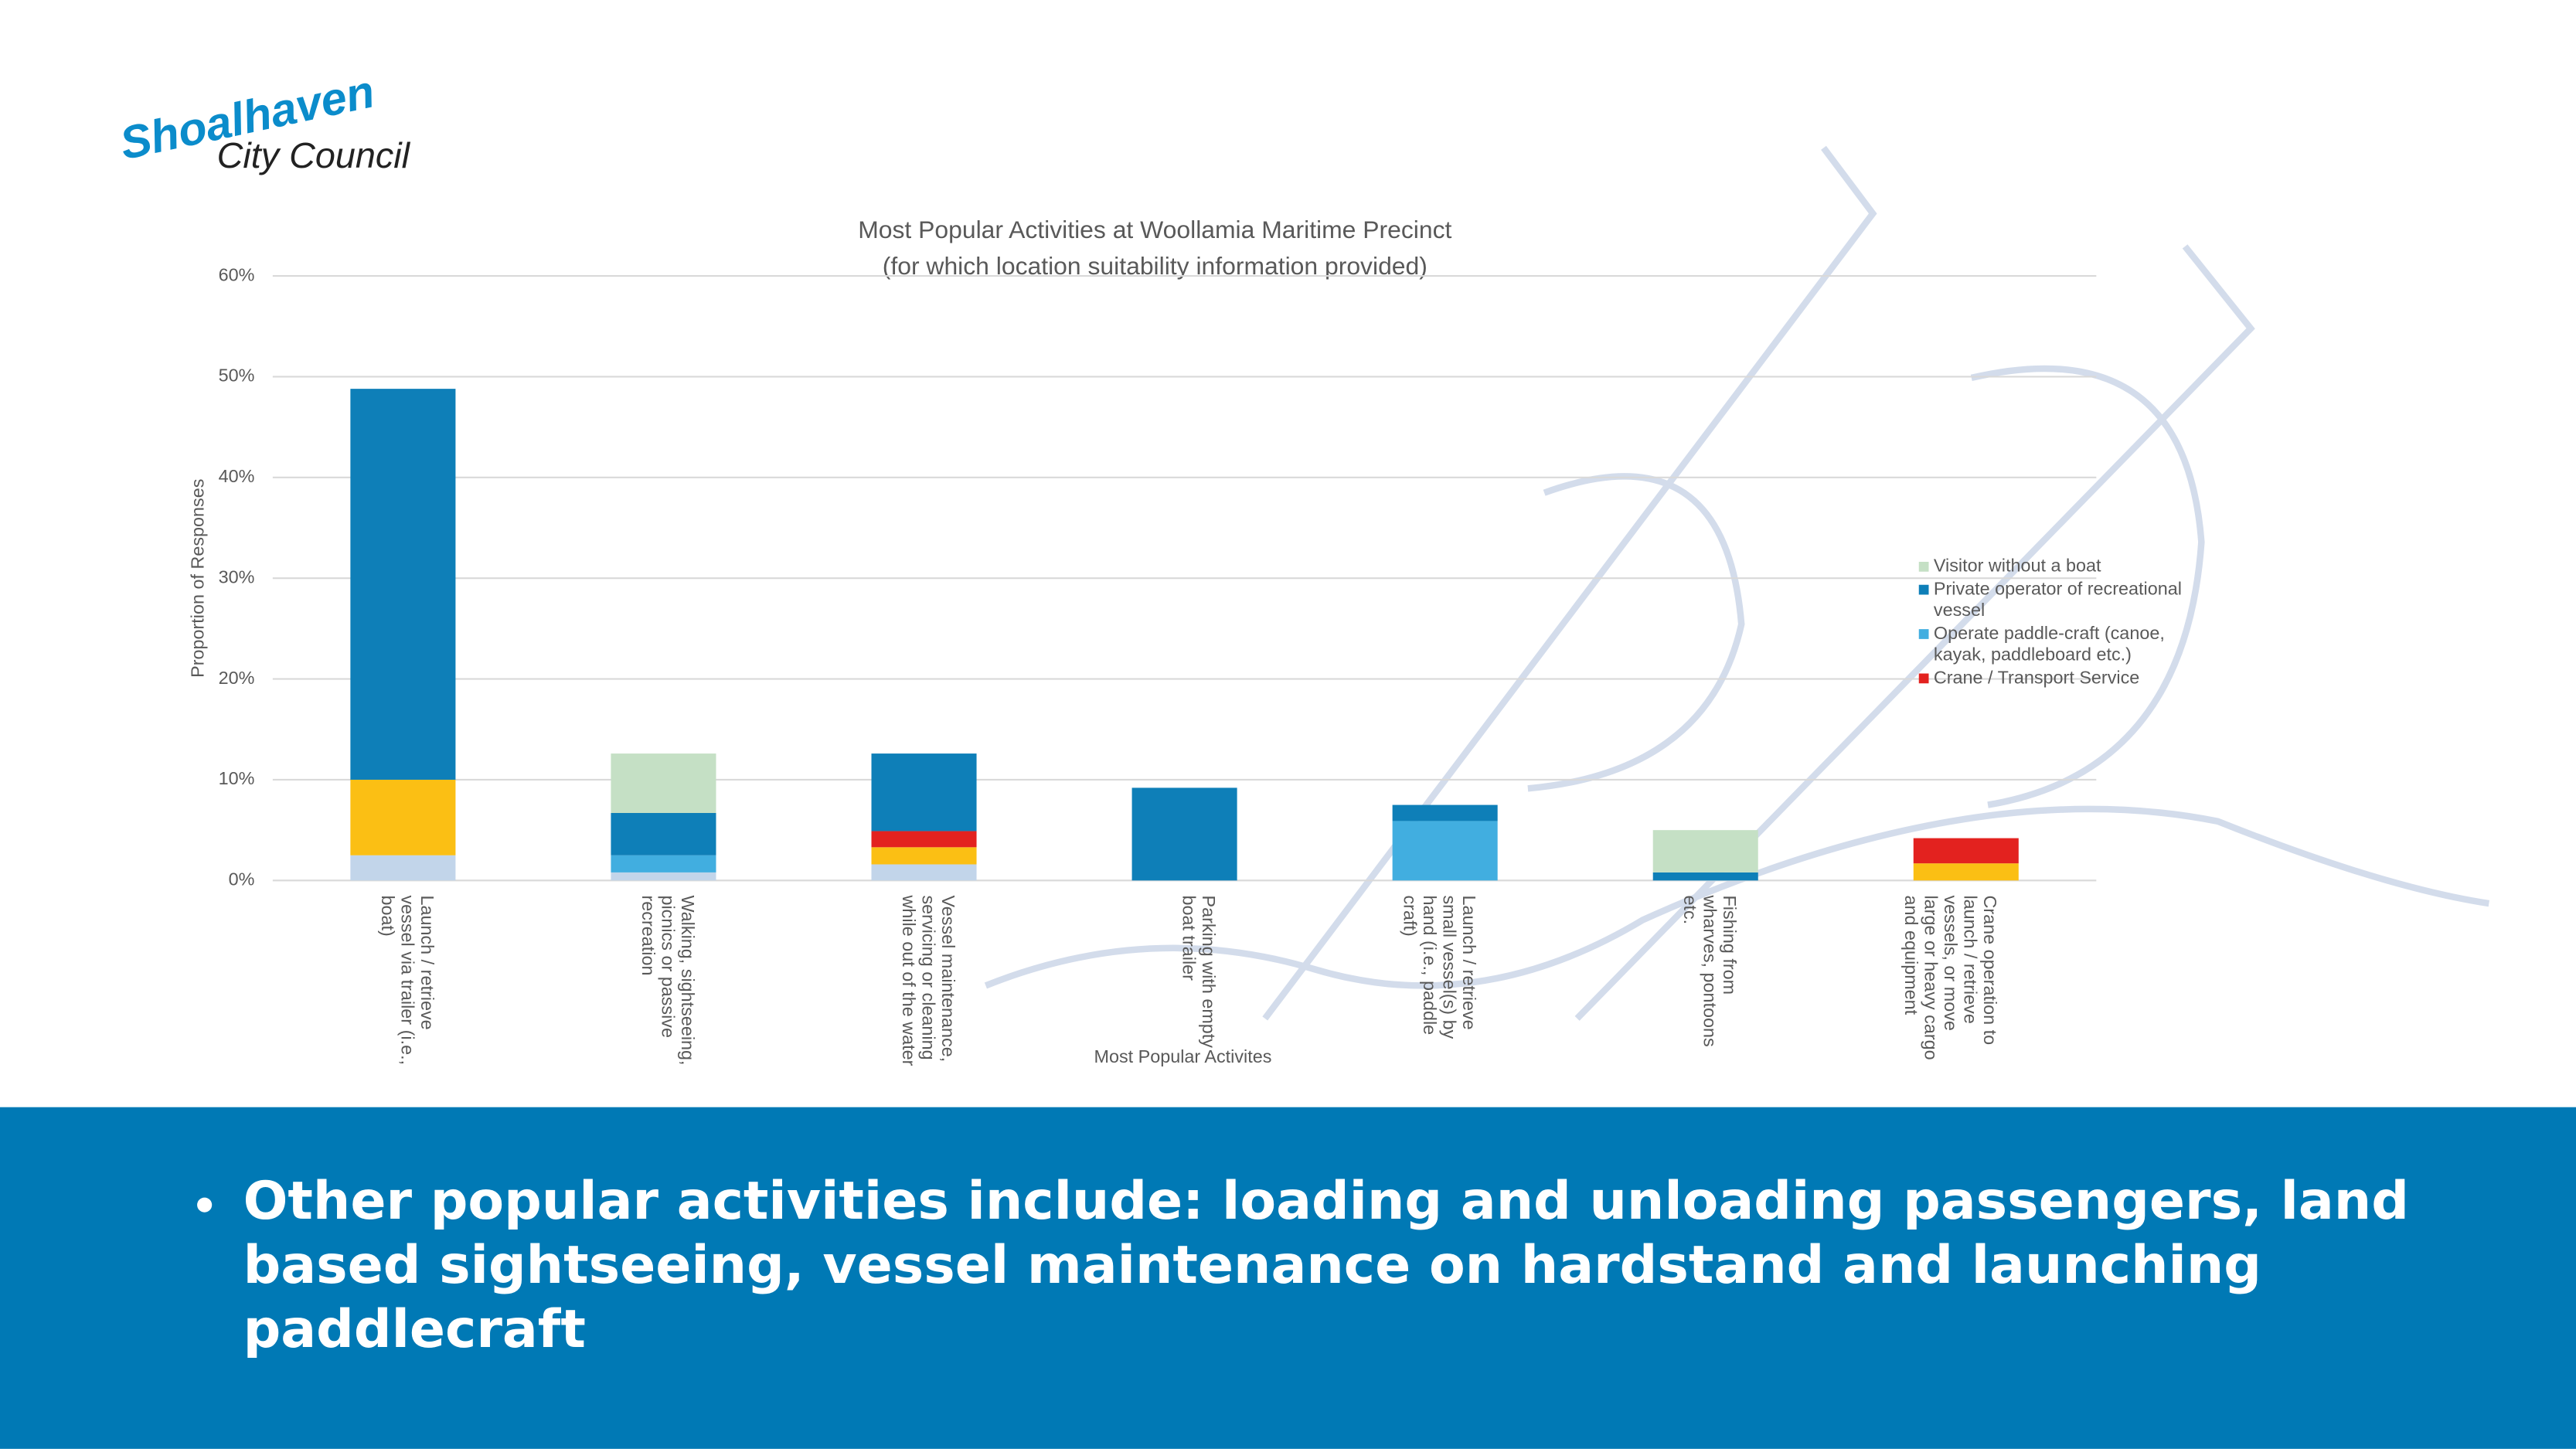  I want to click on y-tick-label: 0%, so click(242, 879).